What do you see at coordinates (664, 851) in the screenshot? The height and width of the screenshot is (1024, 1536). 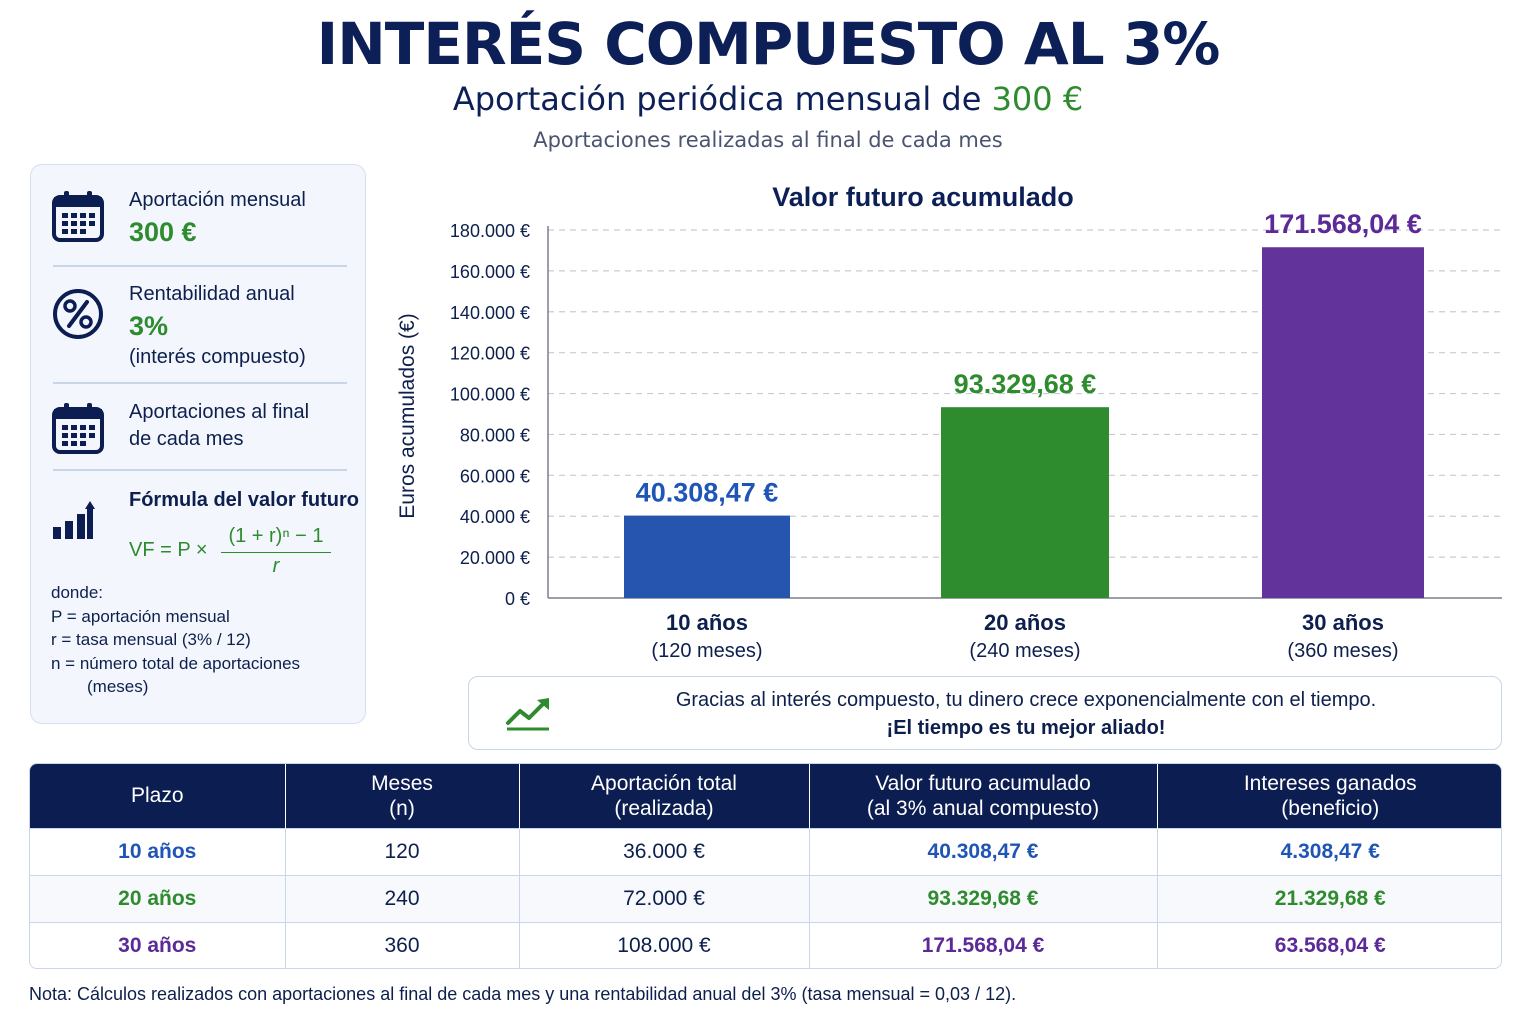 I see `cell-aportacion: 36.000 €` at bounding box center [664, 851].